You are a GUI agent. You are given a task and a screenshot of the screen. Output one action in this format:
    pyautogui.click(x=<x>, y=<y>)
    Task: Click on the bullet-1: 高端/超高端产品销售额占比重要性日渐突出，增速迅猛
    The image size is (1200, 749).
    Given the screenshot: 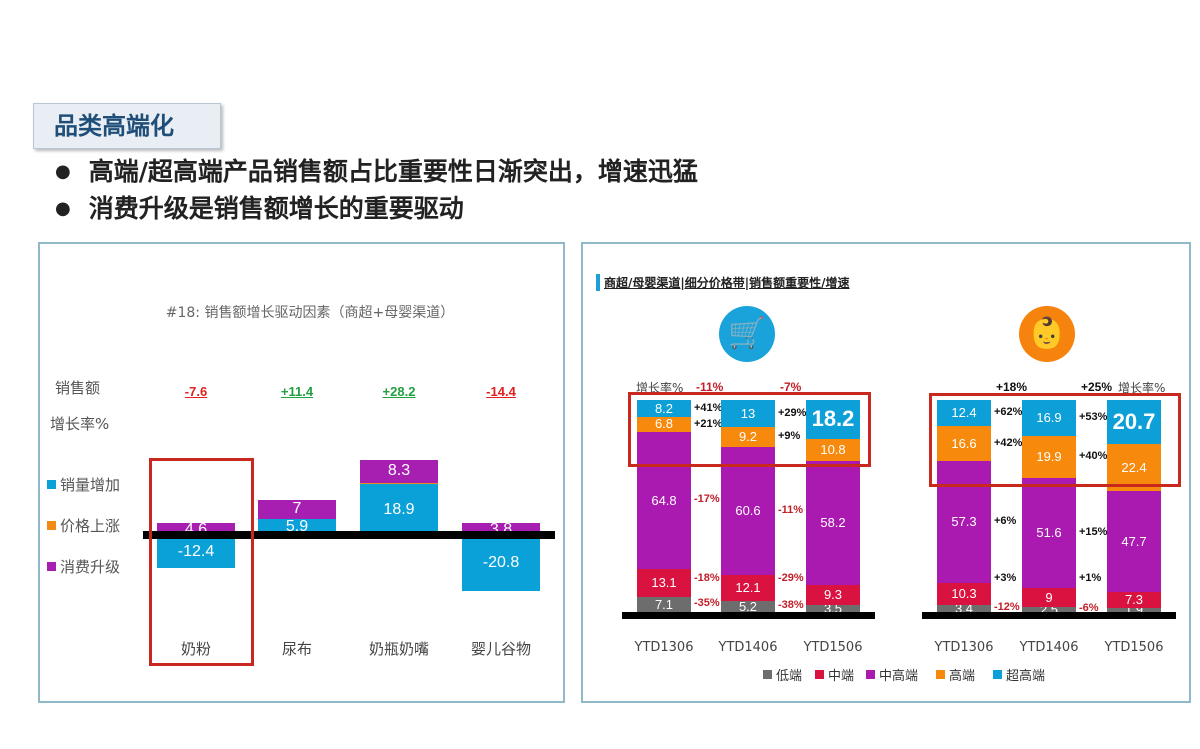 What is the action you would take?
    pyautogui.click(x=376, y=172)
    